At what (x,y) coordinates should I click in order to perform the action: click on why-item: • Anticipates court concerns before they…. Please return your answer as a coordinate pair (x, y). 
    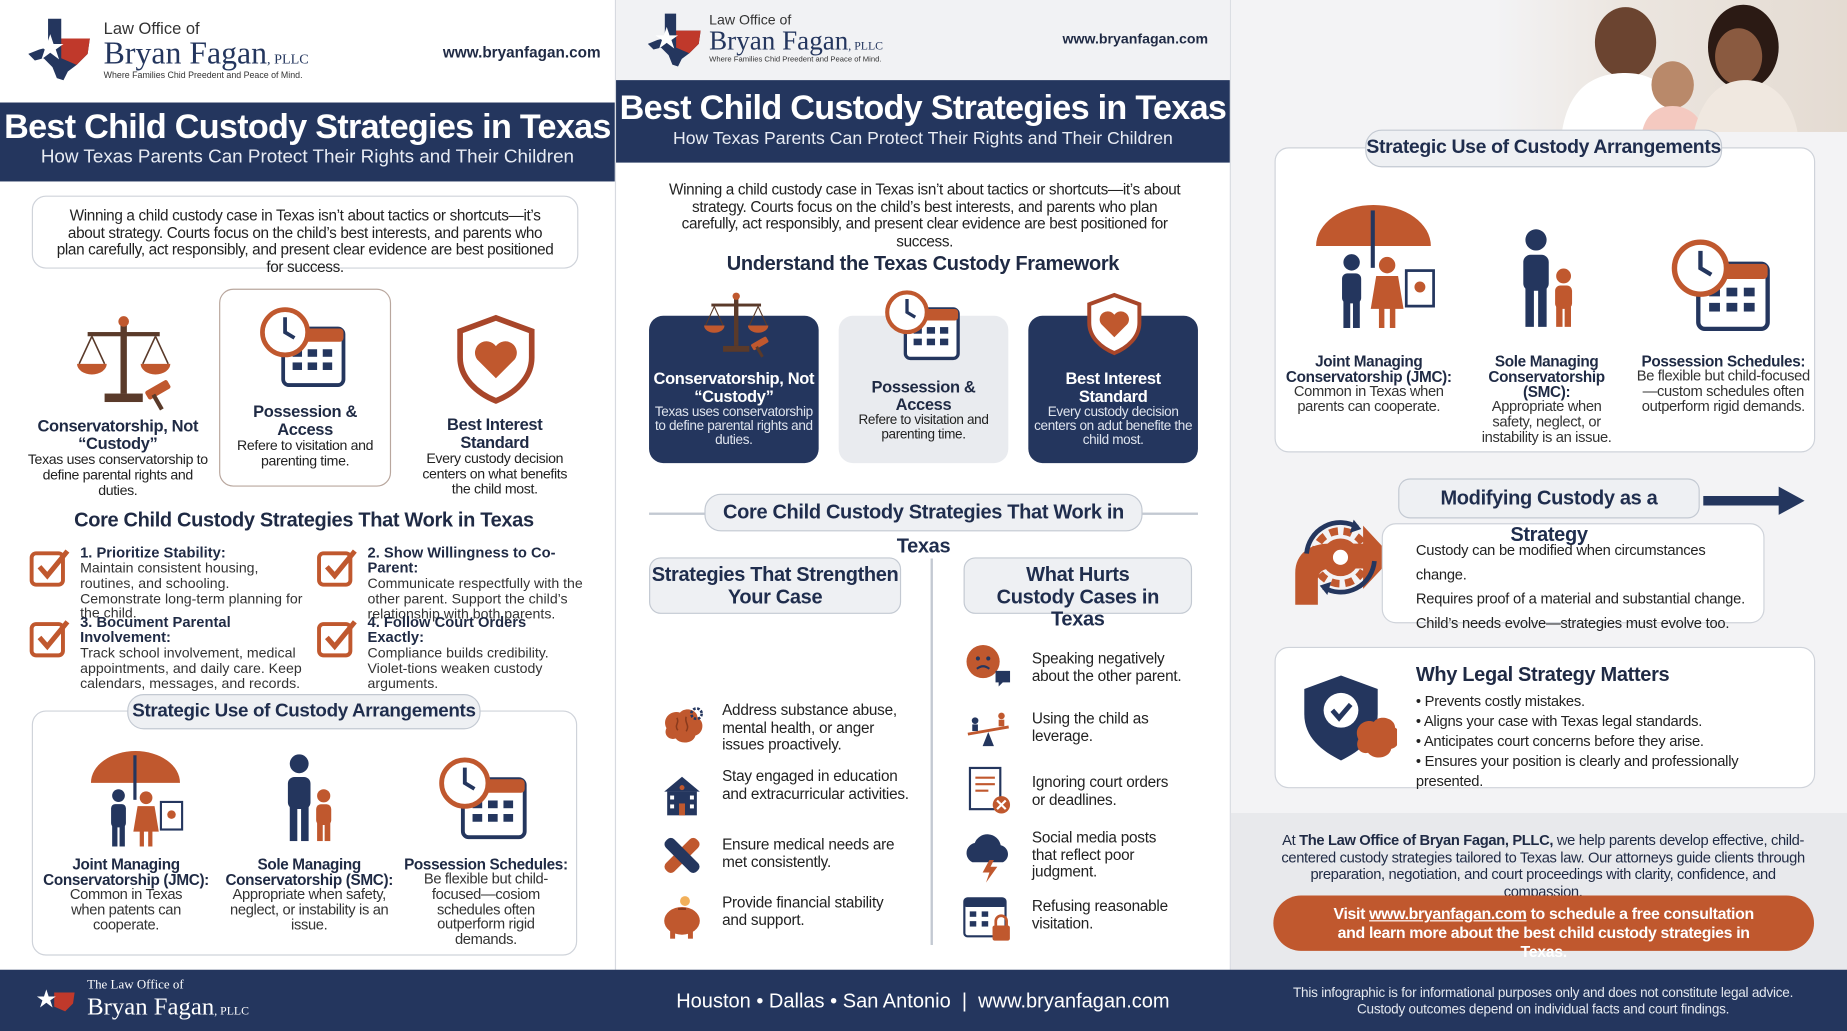
    Looking at the image, I should click on (1559, 741).